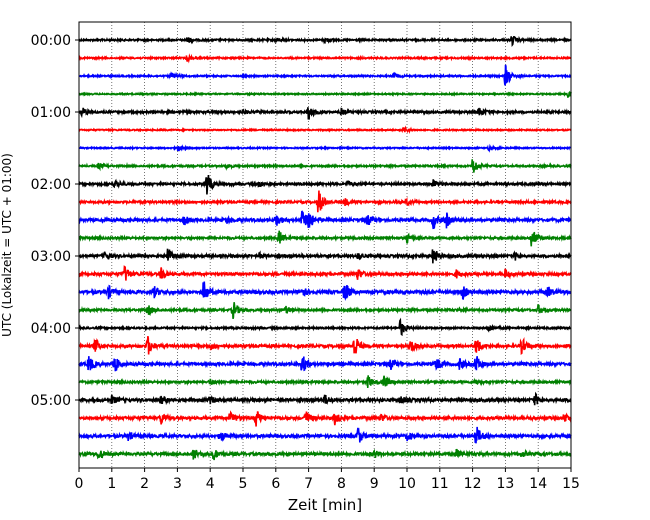  I want to click on x-axis-label: Zeit [min], so click(325, 505).